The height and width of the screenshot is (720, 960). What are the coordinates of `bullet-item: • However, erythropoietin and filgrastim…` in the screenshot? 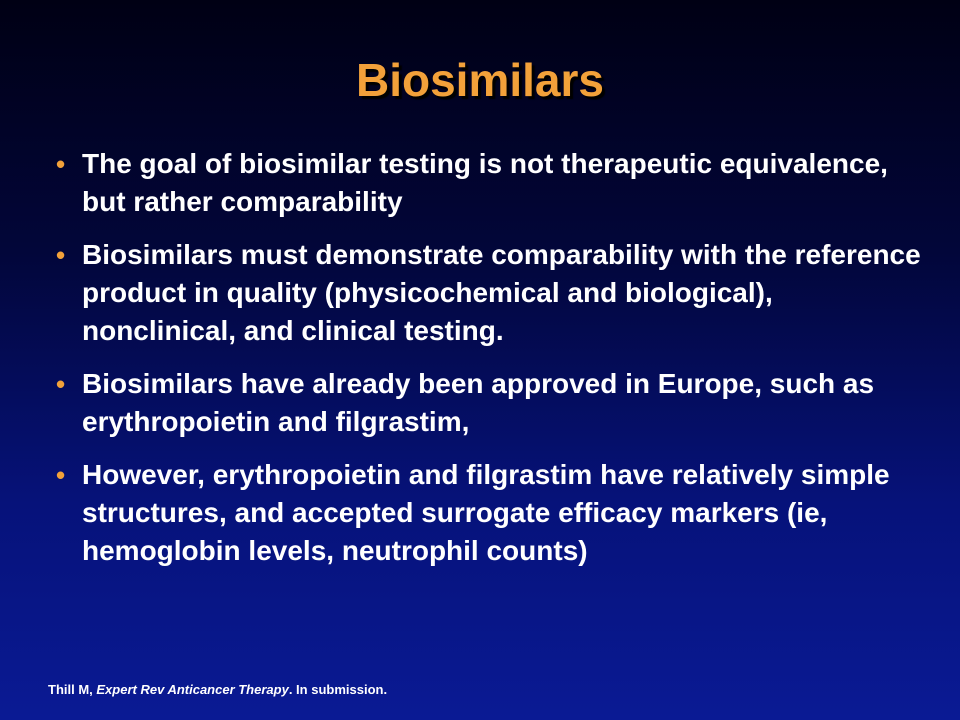 It's located at (490, 513).